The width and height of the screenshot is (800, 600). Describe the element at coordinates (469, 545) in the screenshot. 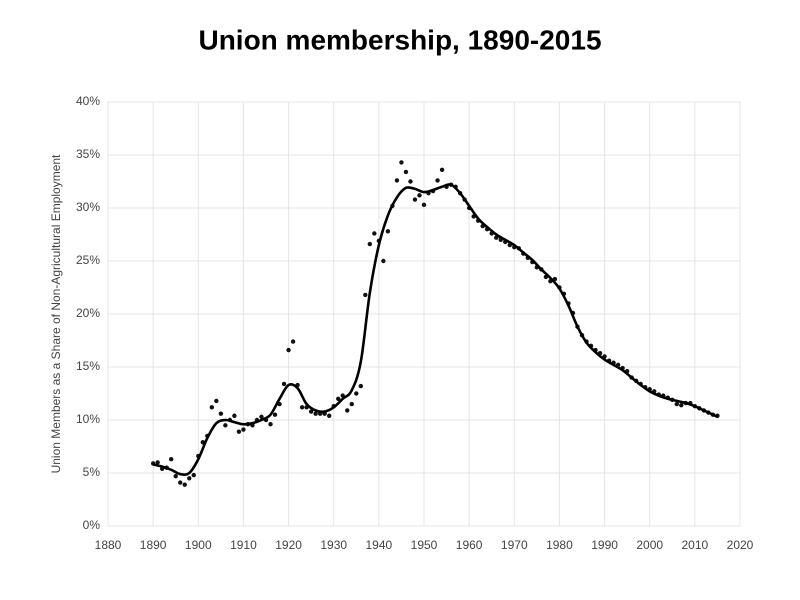

I see `x-tick-label: 1960` at that location.